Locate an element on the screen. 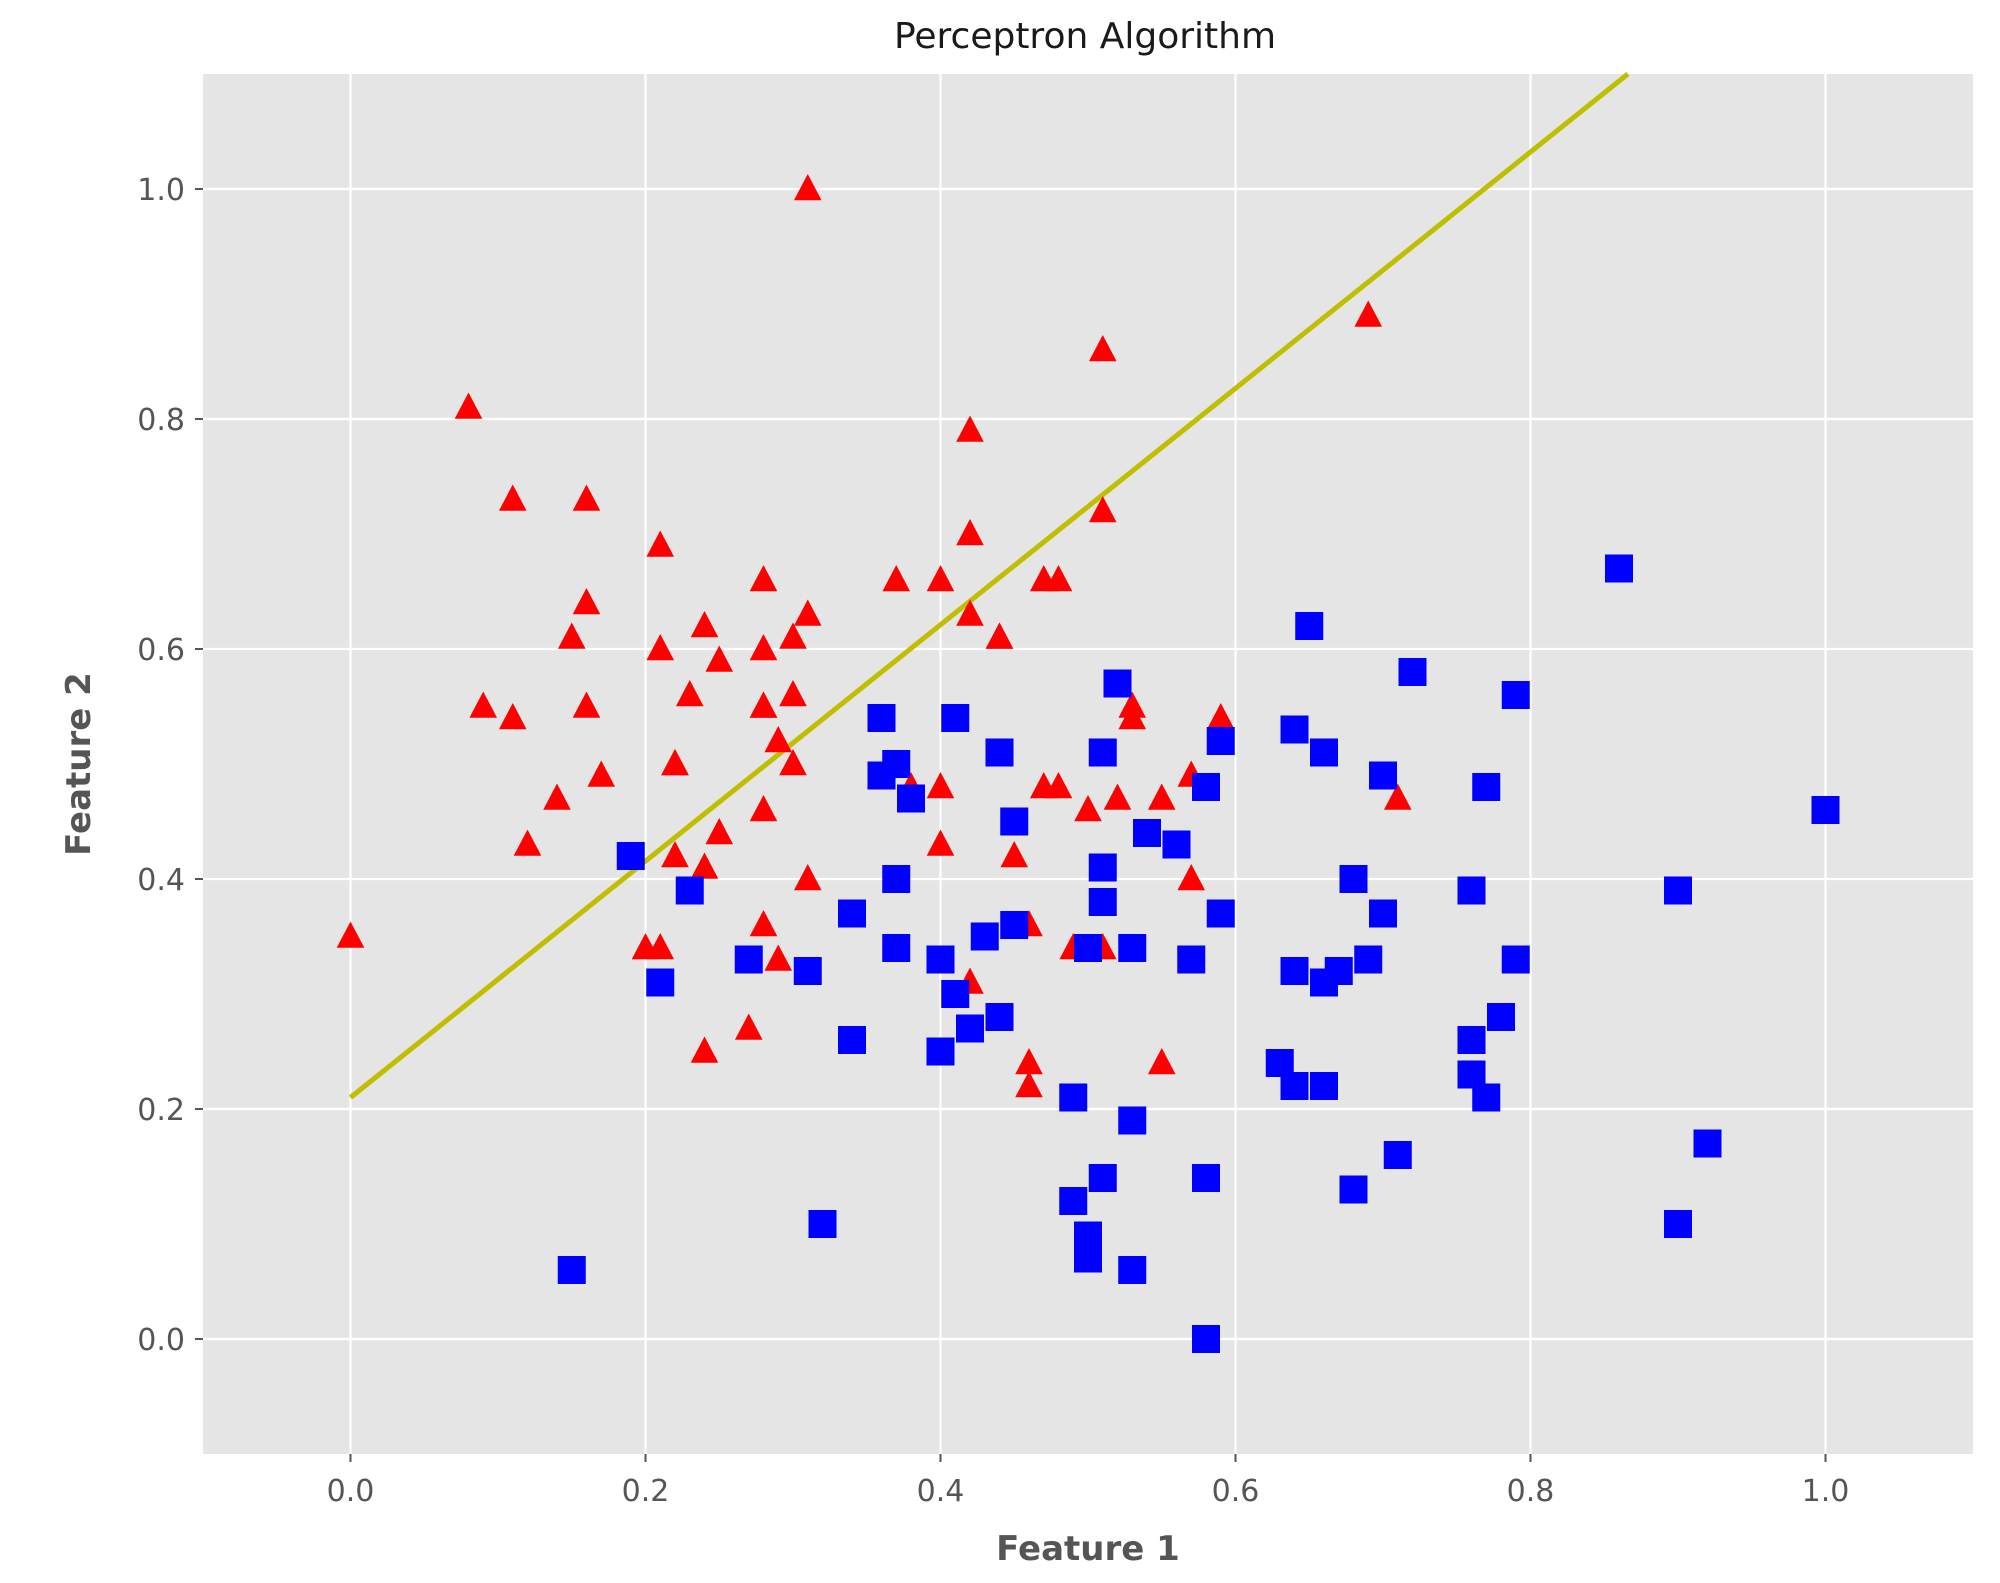  y-tick-label: 0.8 is located at coordinates (161, 420).